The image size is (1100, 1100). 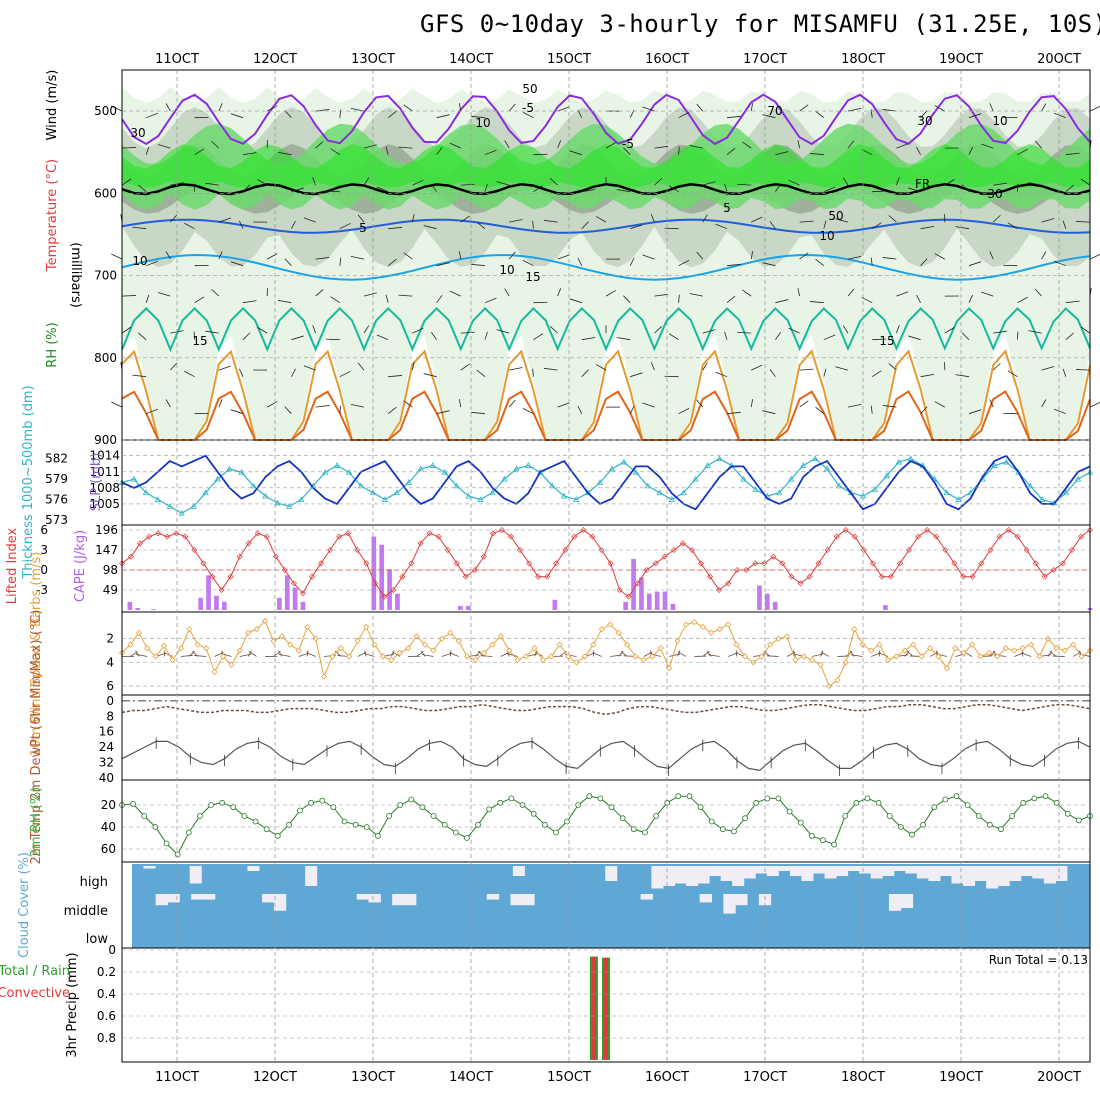 I want to click on li-line, so click(x=606, y=563).